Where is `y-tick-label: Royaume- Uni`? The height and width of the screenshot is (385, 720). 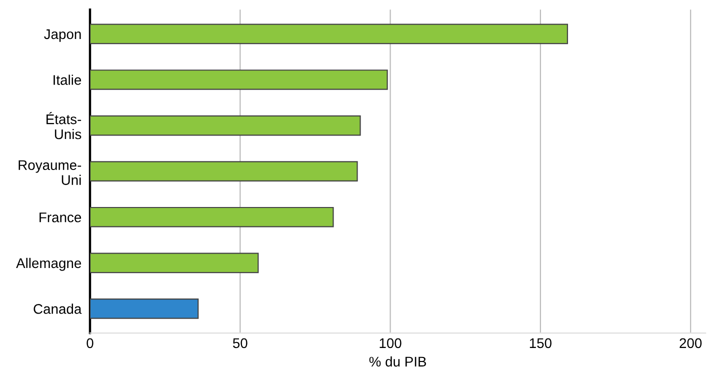
y-tick-label: Royaume- Uni is located at coordinates (50, 172).